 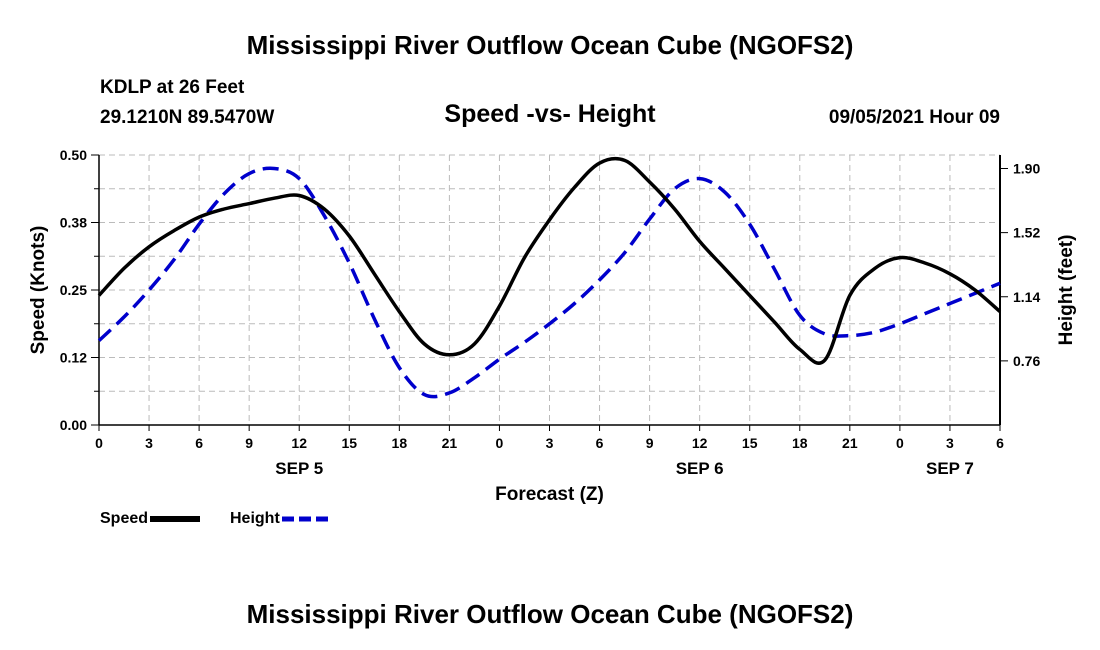 I want to click on coordinates-label: 29.1210N 89.5470W, so click(x=187, y=117).